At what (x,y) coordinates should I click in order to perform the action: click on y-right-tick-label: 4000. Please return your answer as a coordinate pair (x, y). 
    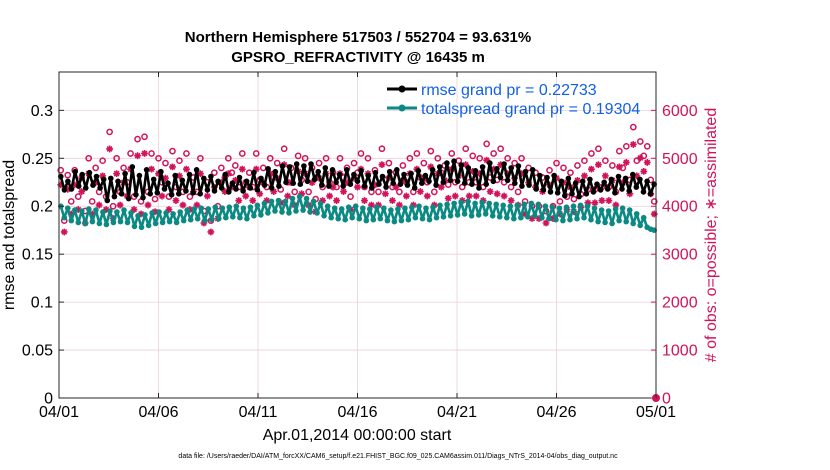
    Looking at the image, I should click on (680, 207).